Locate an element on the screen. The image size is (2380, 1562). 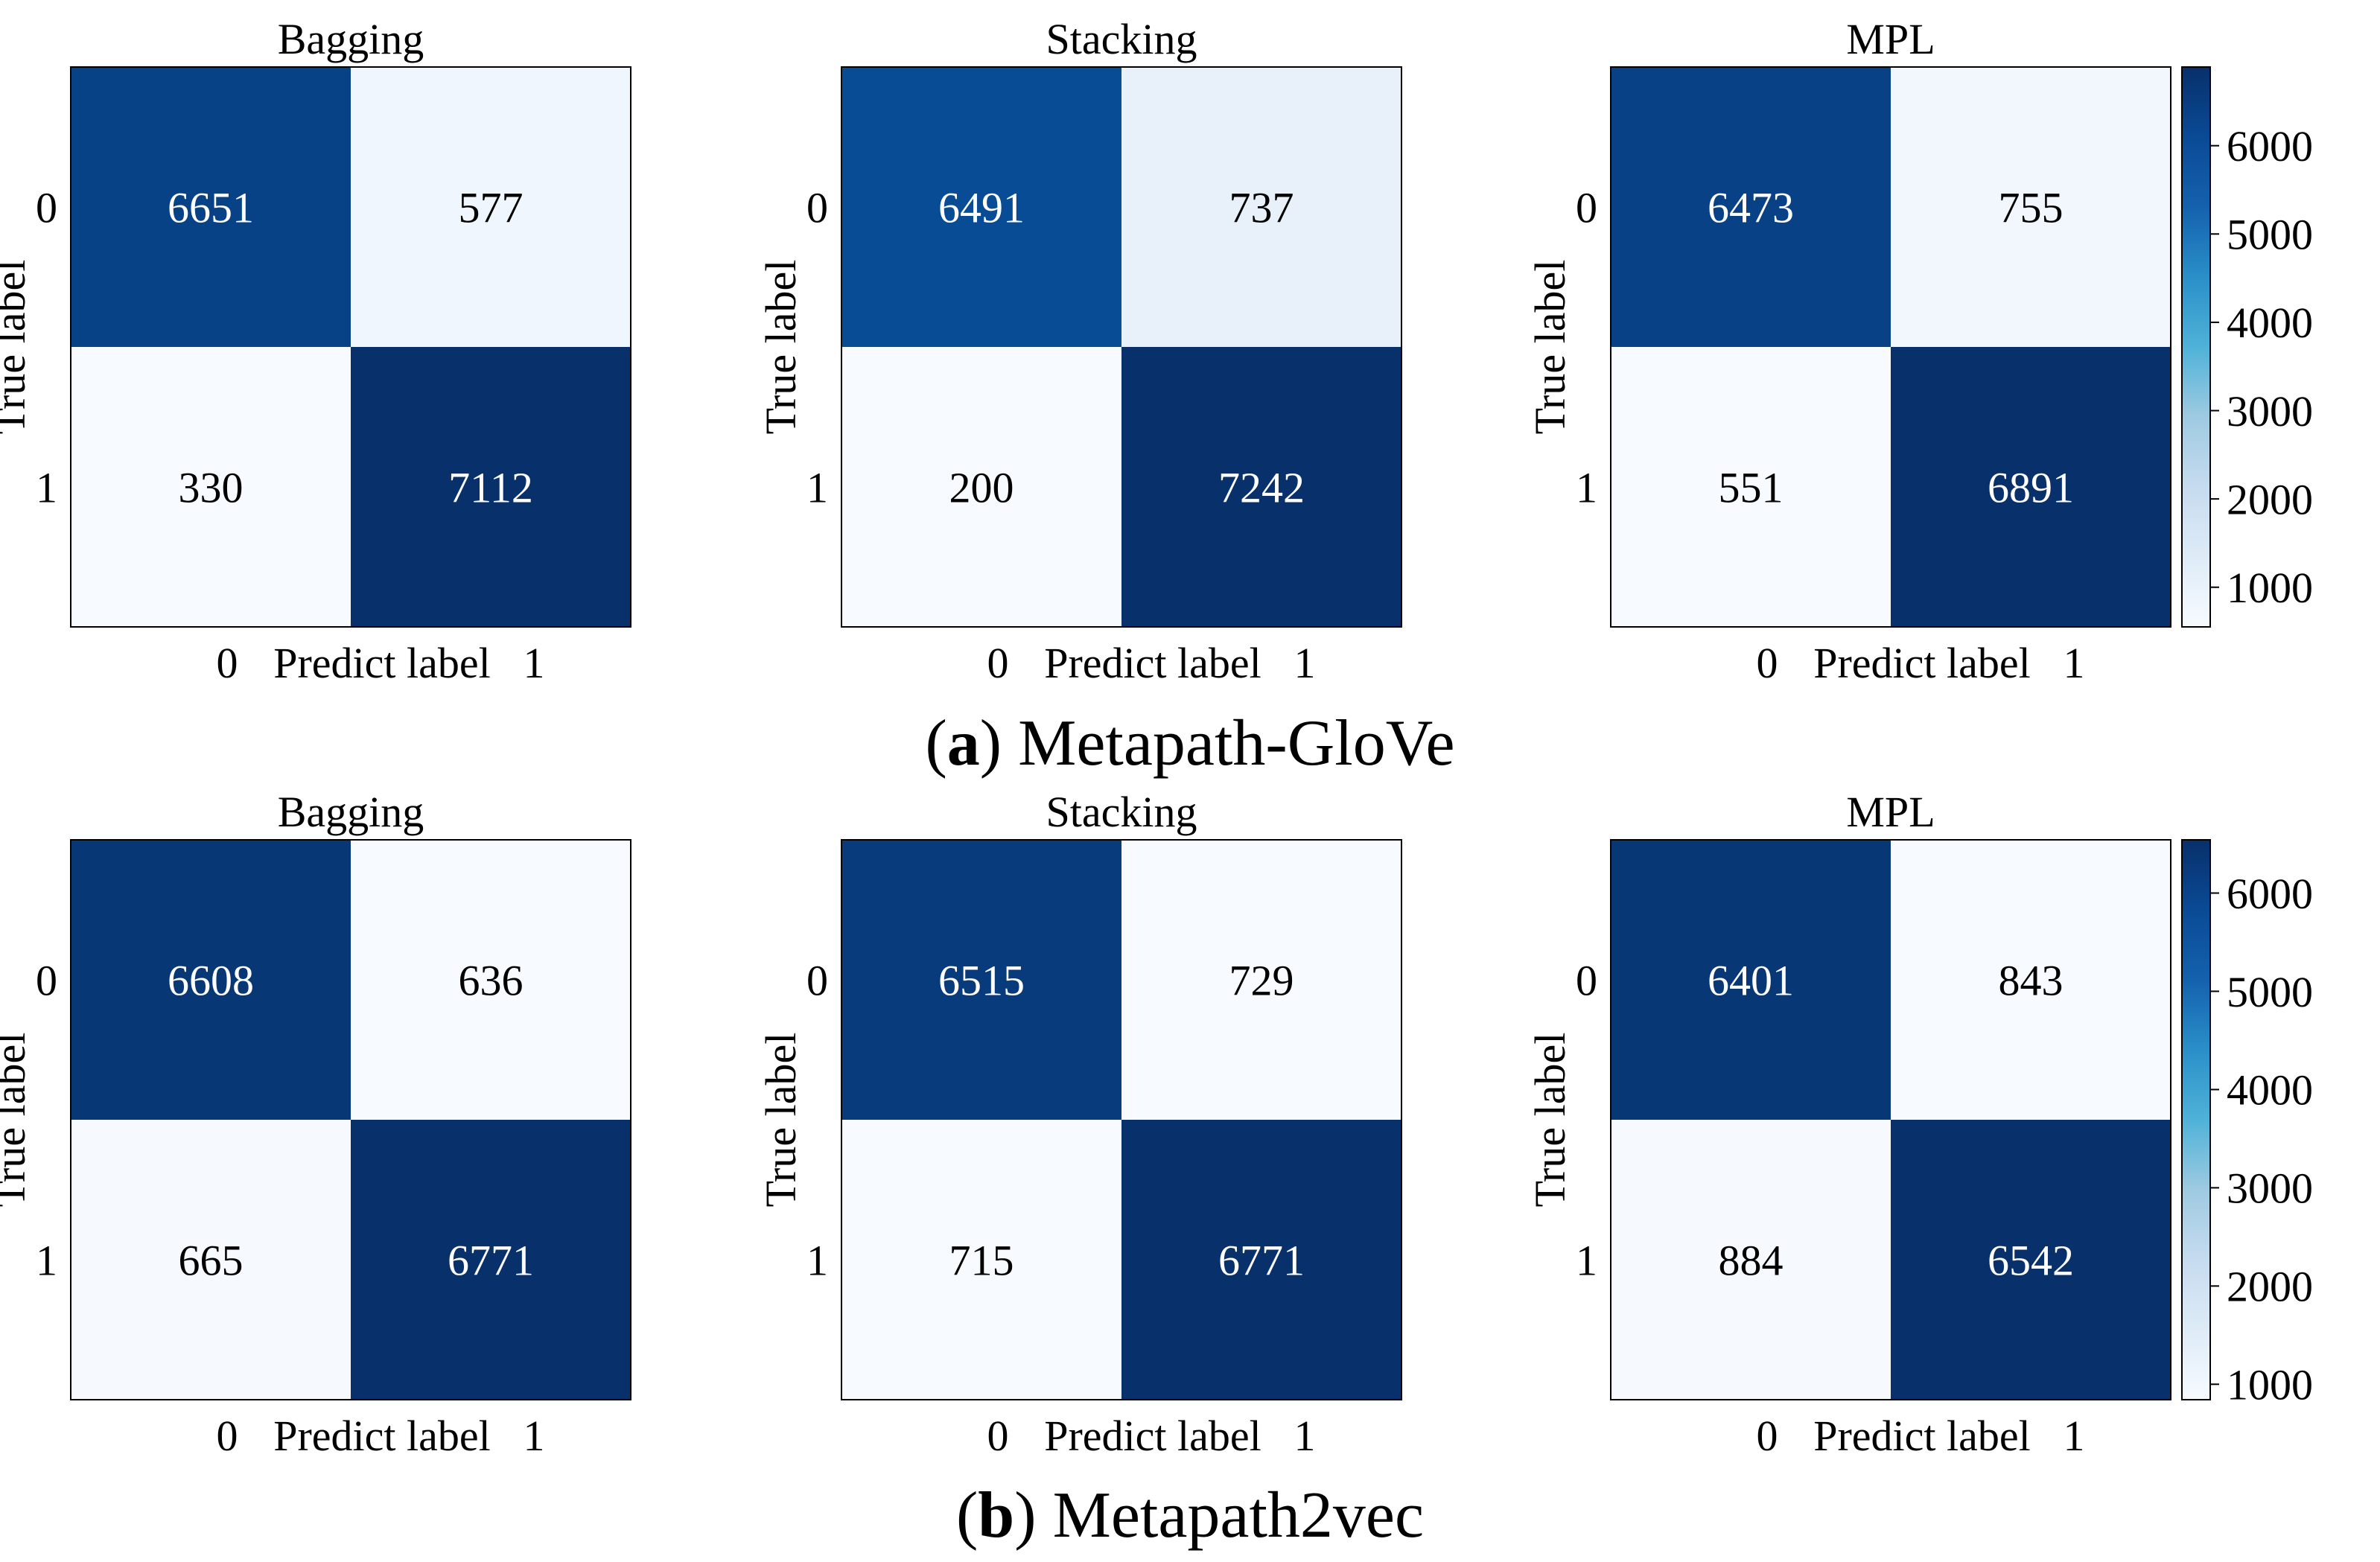
cm-b-mpl-cell-value-1-1: 6542 is located at coordinates (2031, 1260).